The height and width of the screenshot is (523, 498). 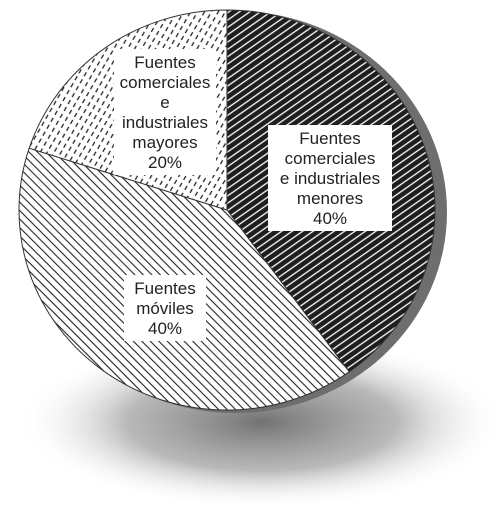 I want to click on slice-label-line: industriales, so click(x=165, y=122).